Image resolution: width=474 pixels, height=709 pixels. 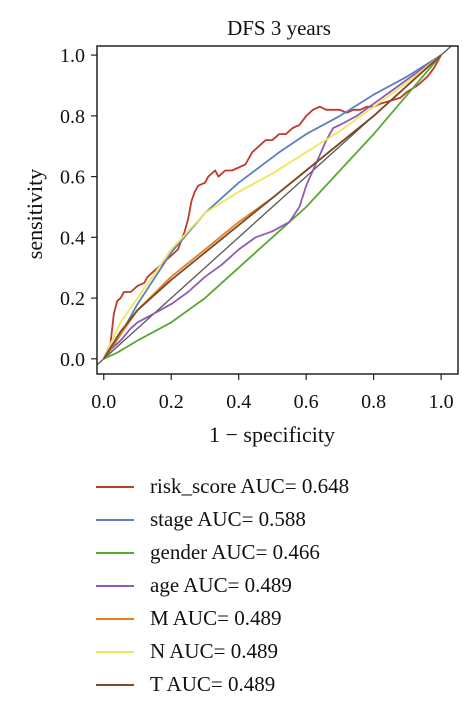 I want to click on legend-entry: N AUC= 0.489, so click(x=276, y=651).